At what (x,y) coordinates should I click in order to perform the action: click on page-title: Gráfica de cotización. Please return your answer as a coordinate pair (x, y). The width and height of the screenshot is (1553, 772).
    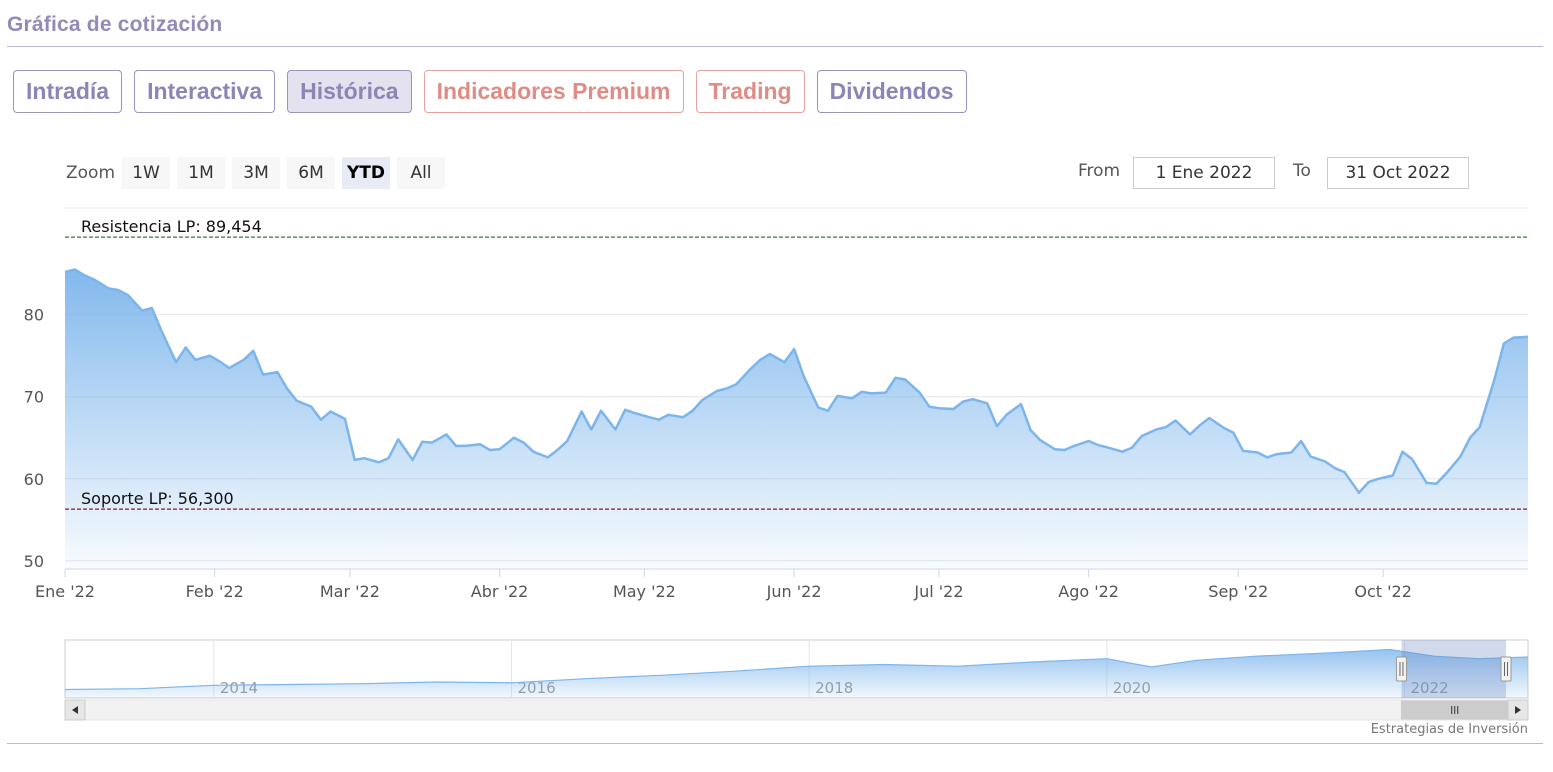
    Looking at the image, I should click on (115, 24).